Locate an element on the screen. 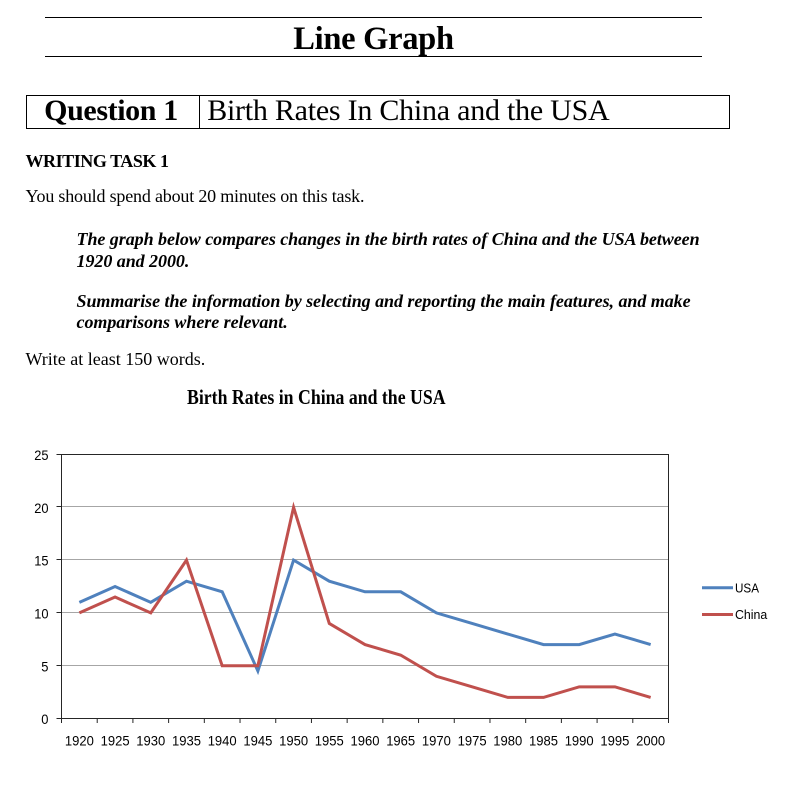 Image resolution: width=800 pixels, height=800 pixels. svg-text: 1960 is located at coordinates (365, 741).